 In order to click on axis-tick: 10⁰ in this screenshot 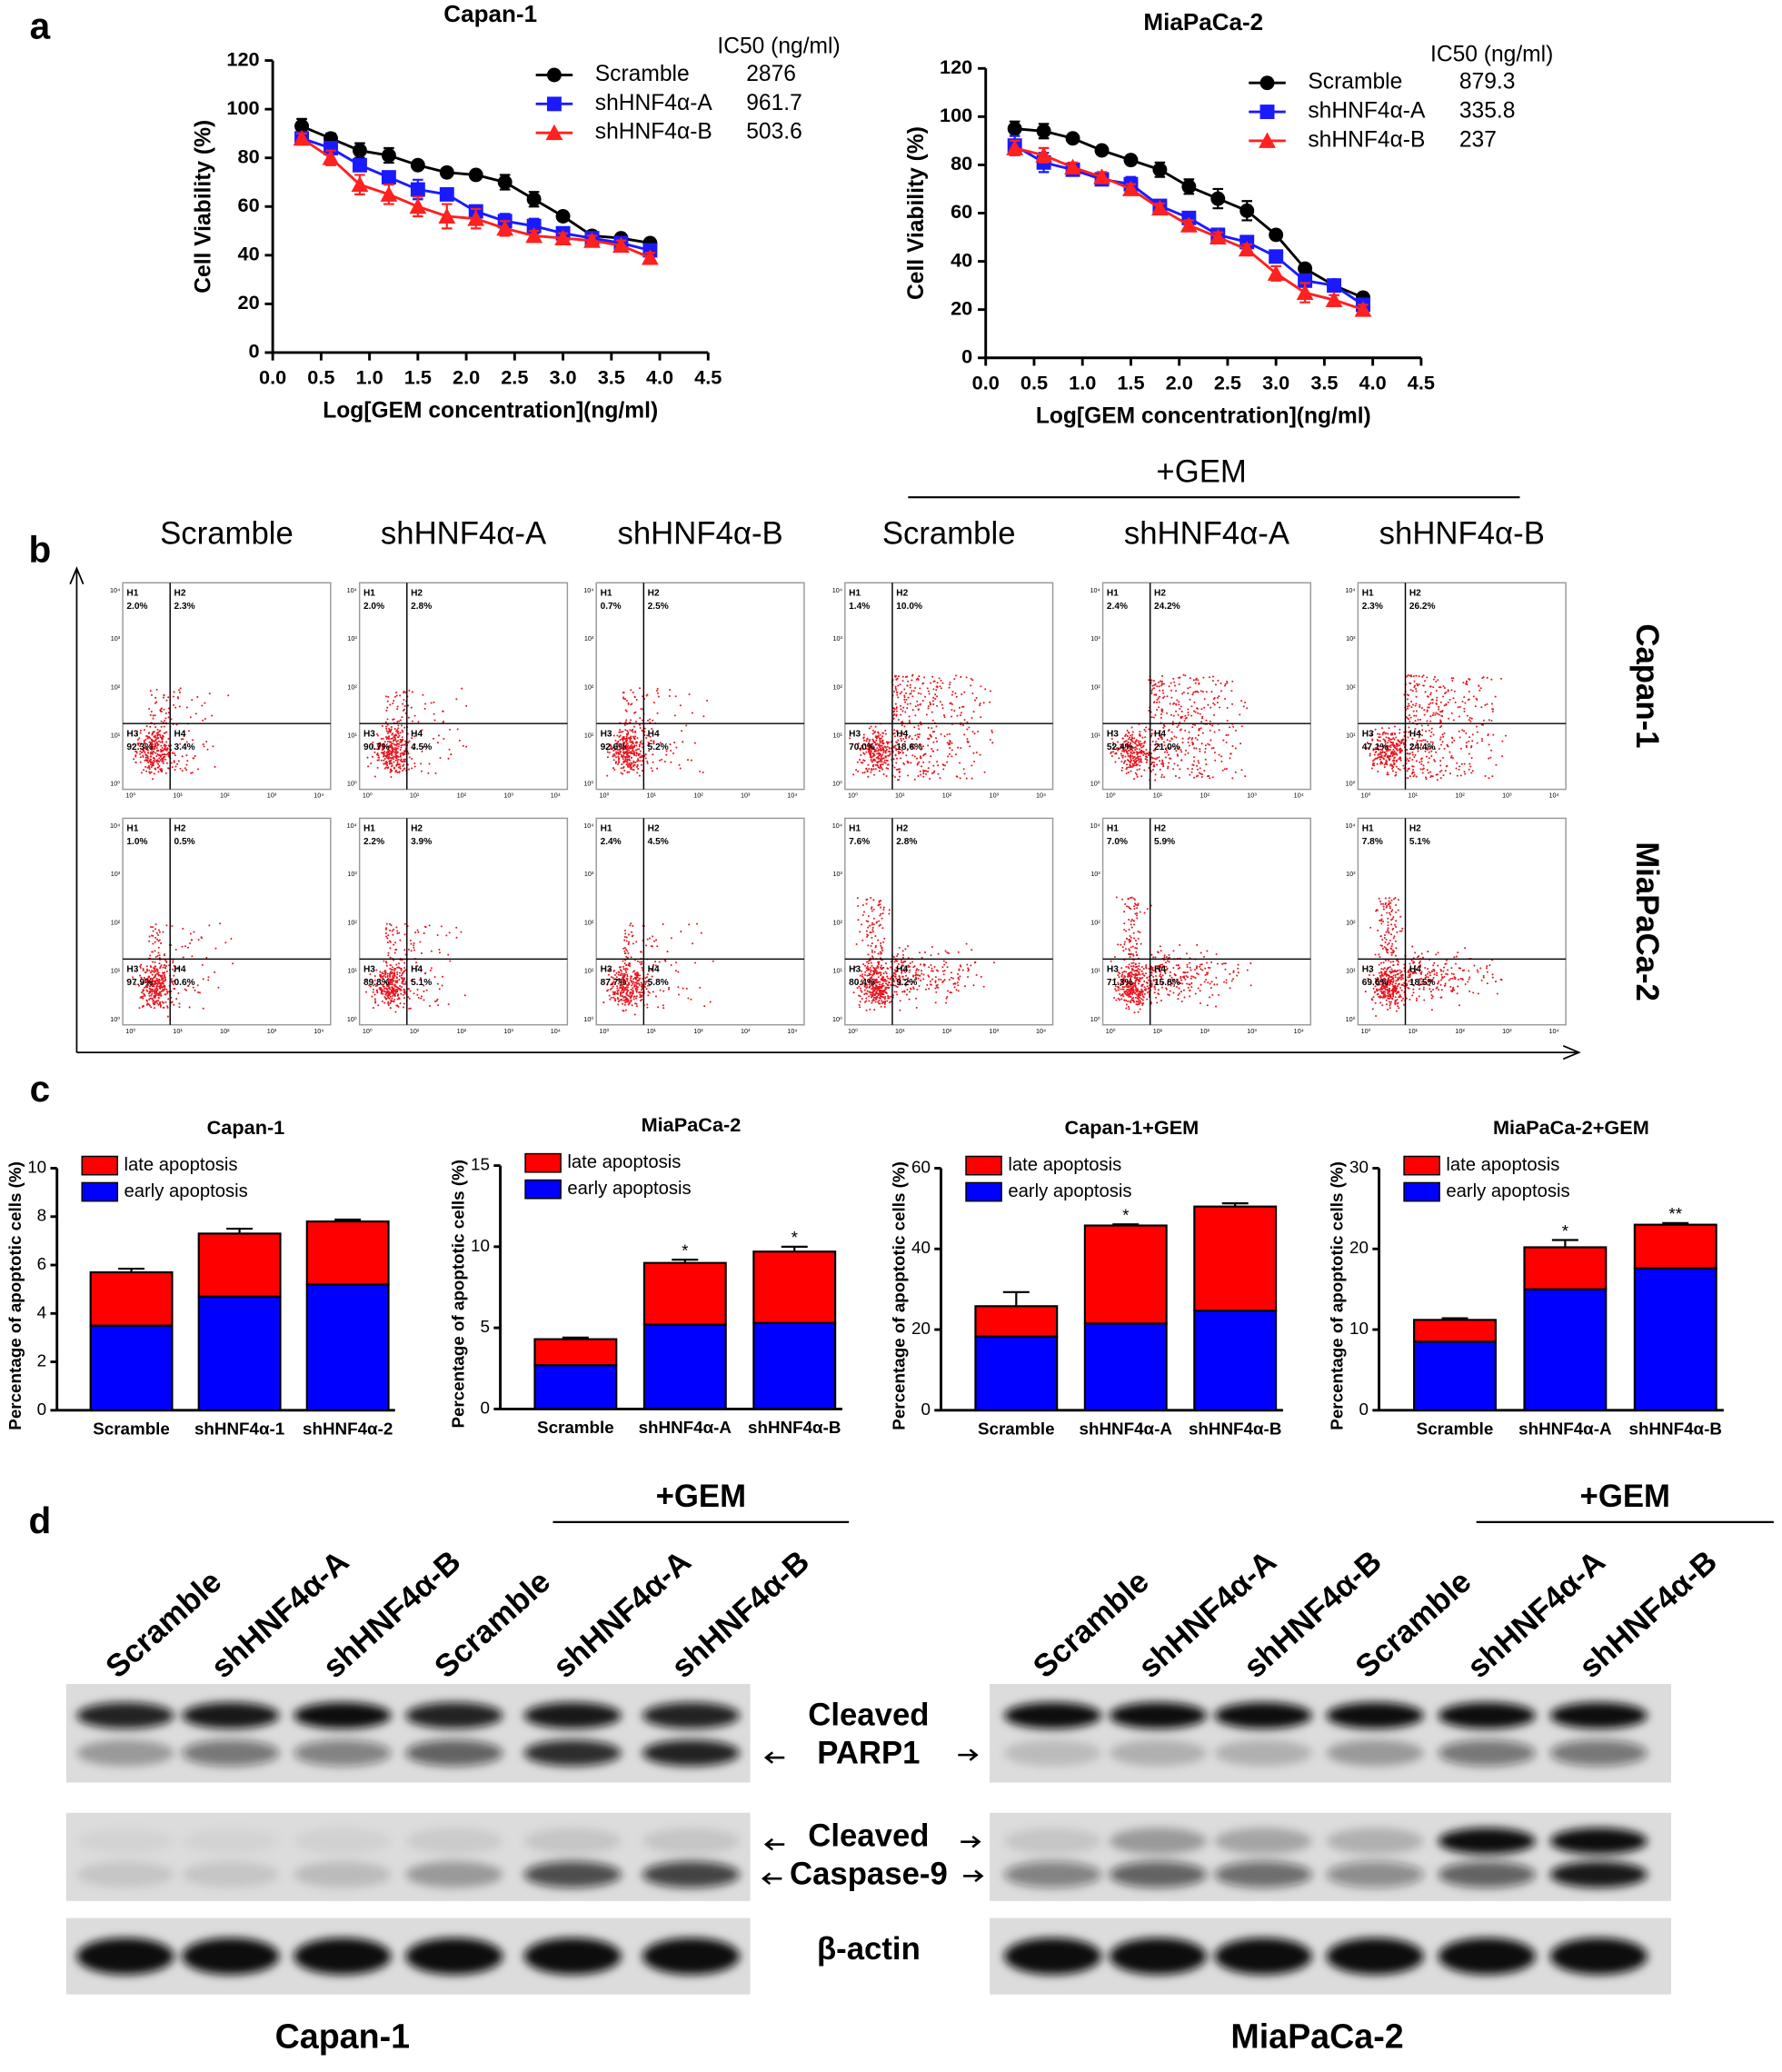, I will do `click(368, 796)`.